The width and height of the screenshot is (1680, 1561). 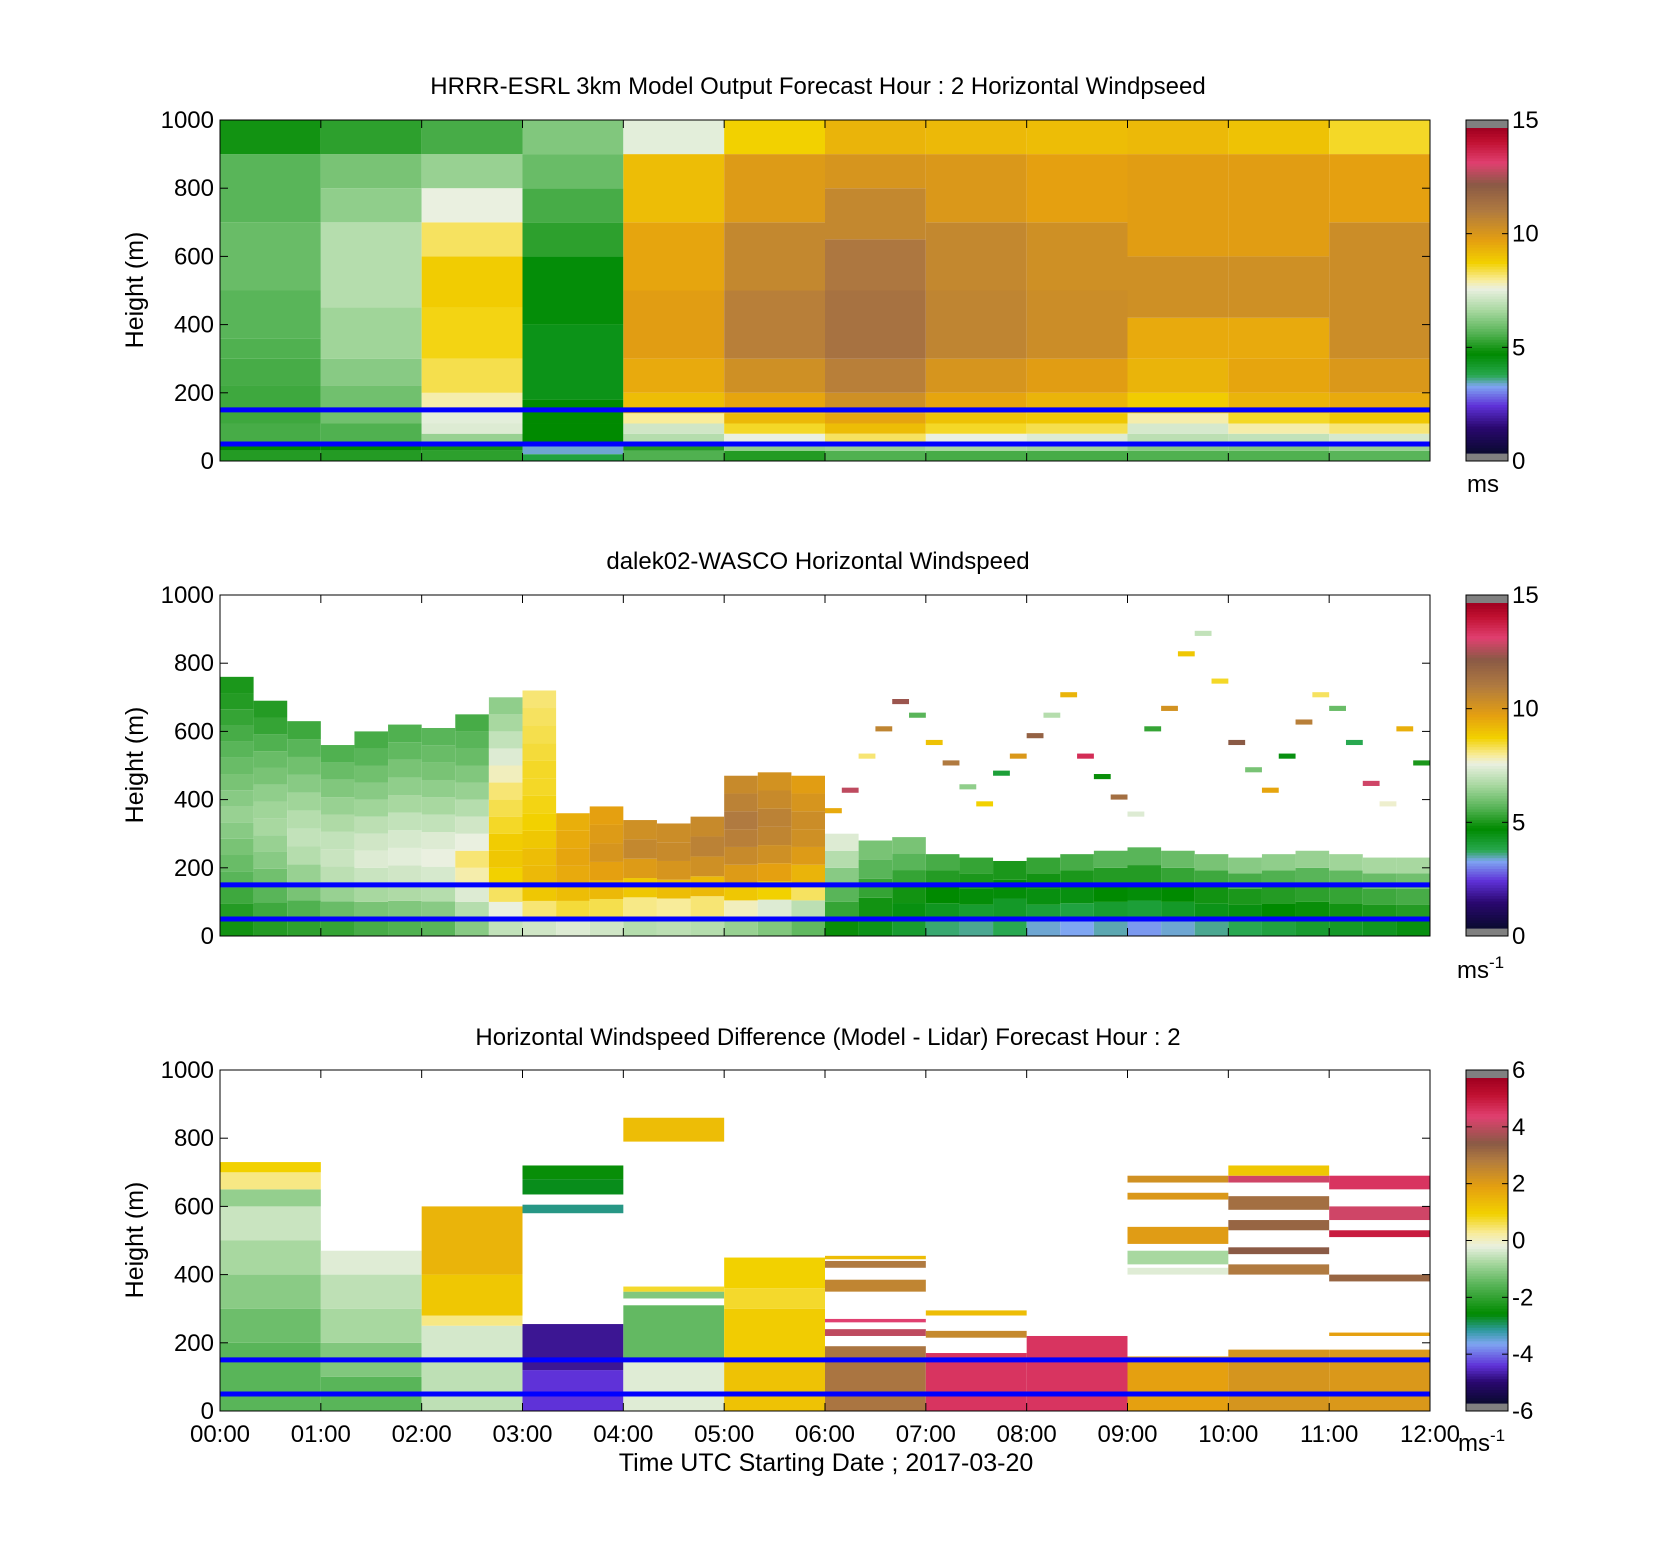 I want to click on y-tick-label: 1000, so click(x=187, y=595).